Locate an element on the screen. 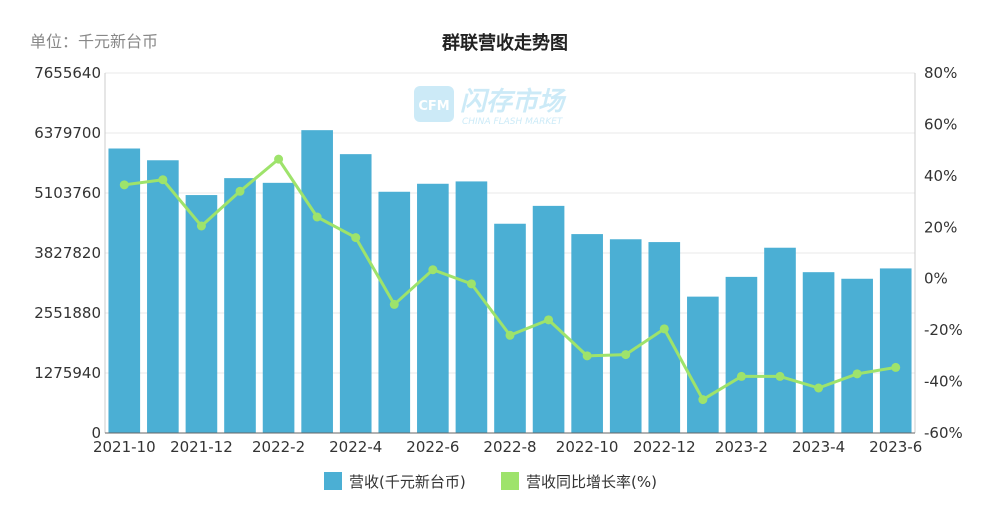  y-axis-right: -60% -40% -20% 0% 20% 40% 60% 80% is located at coordinates (938, 253).